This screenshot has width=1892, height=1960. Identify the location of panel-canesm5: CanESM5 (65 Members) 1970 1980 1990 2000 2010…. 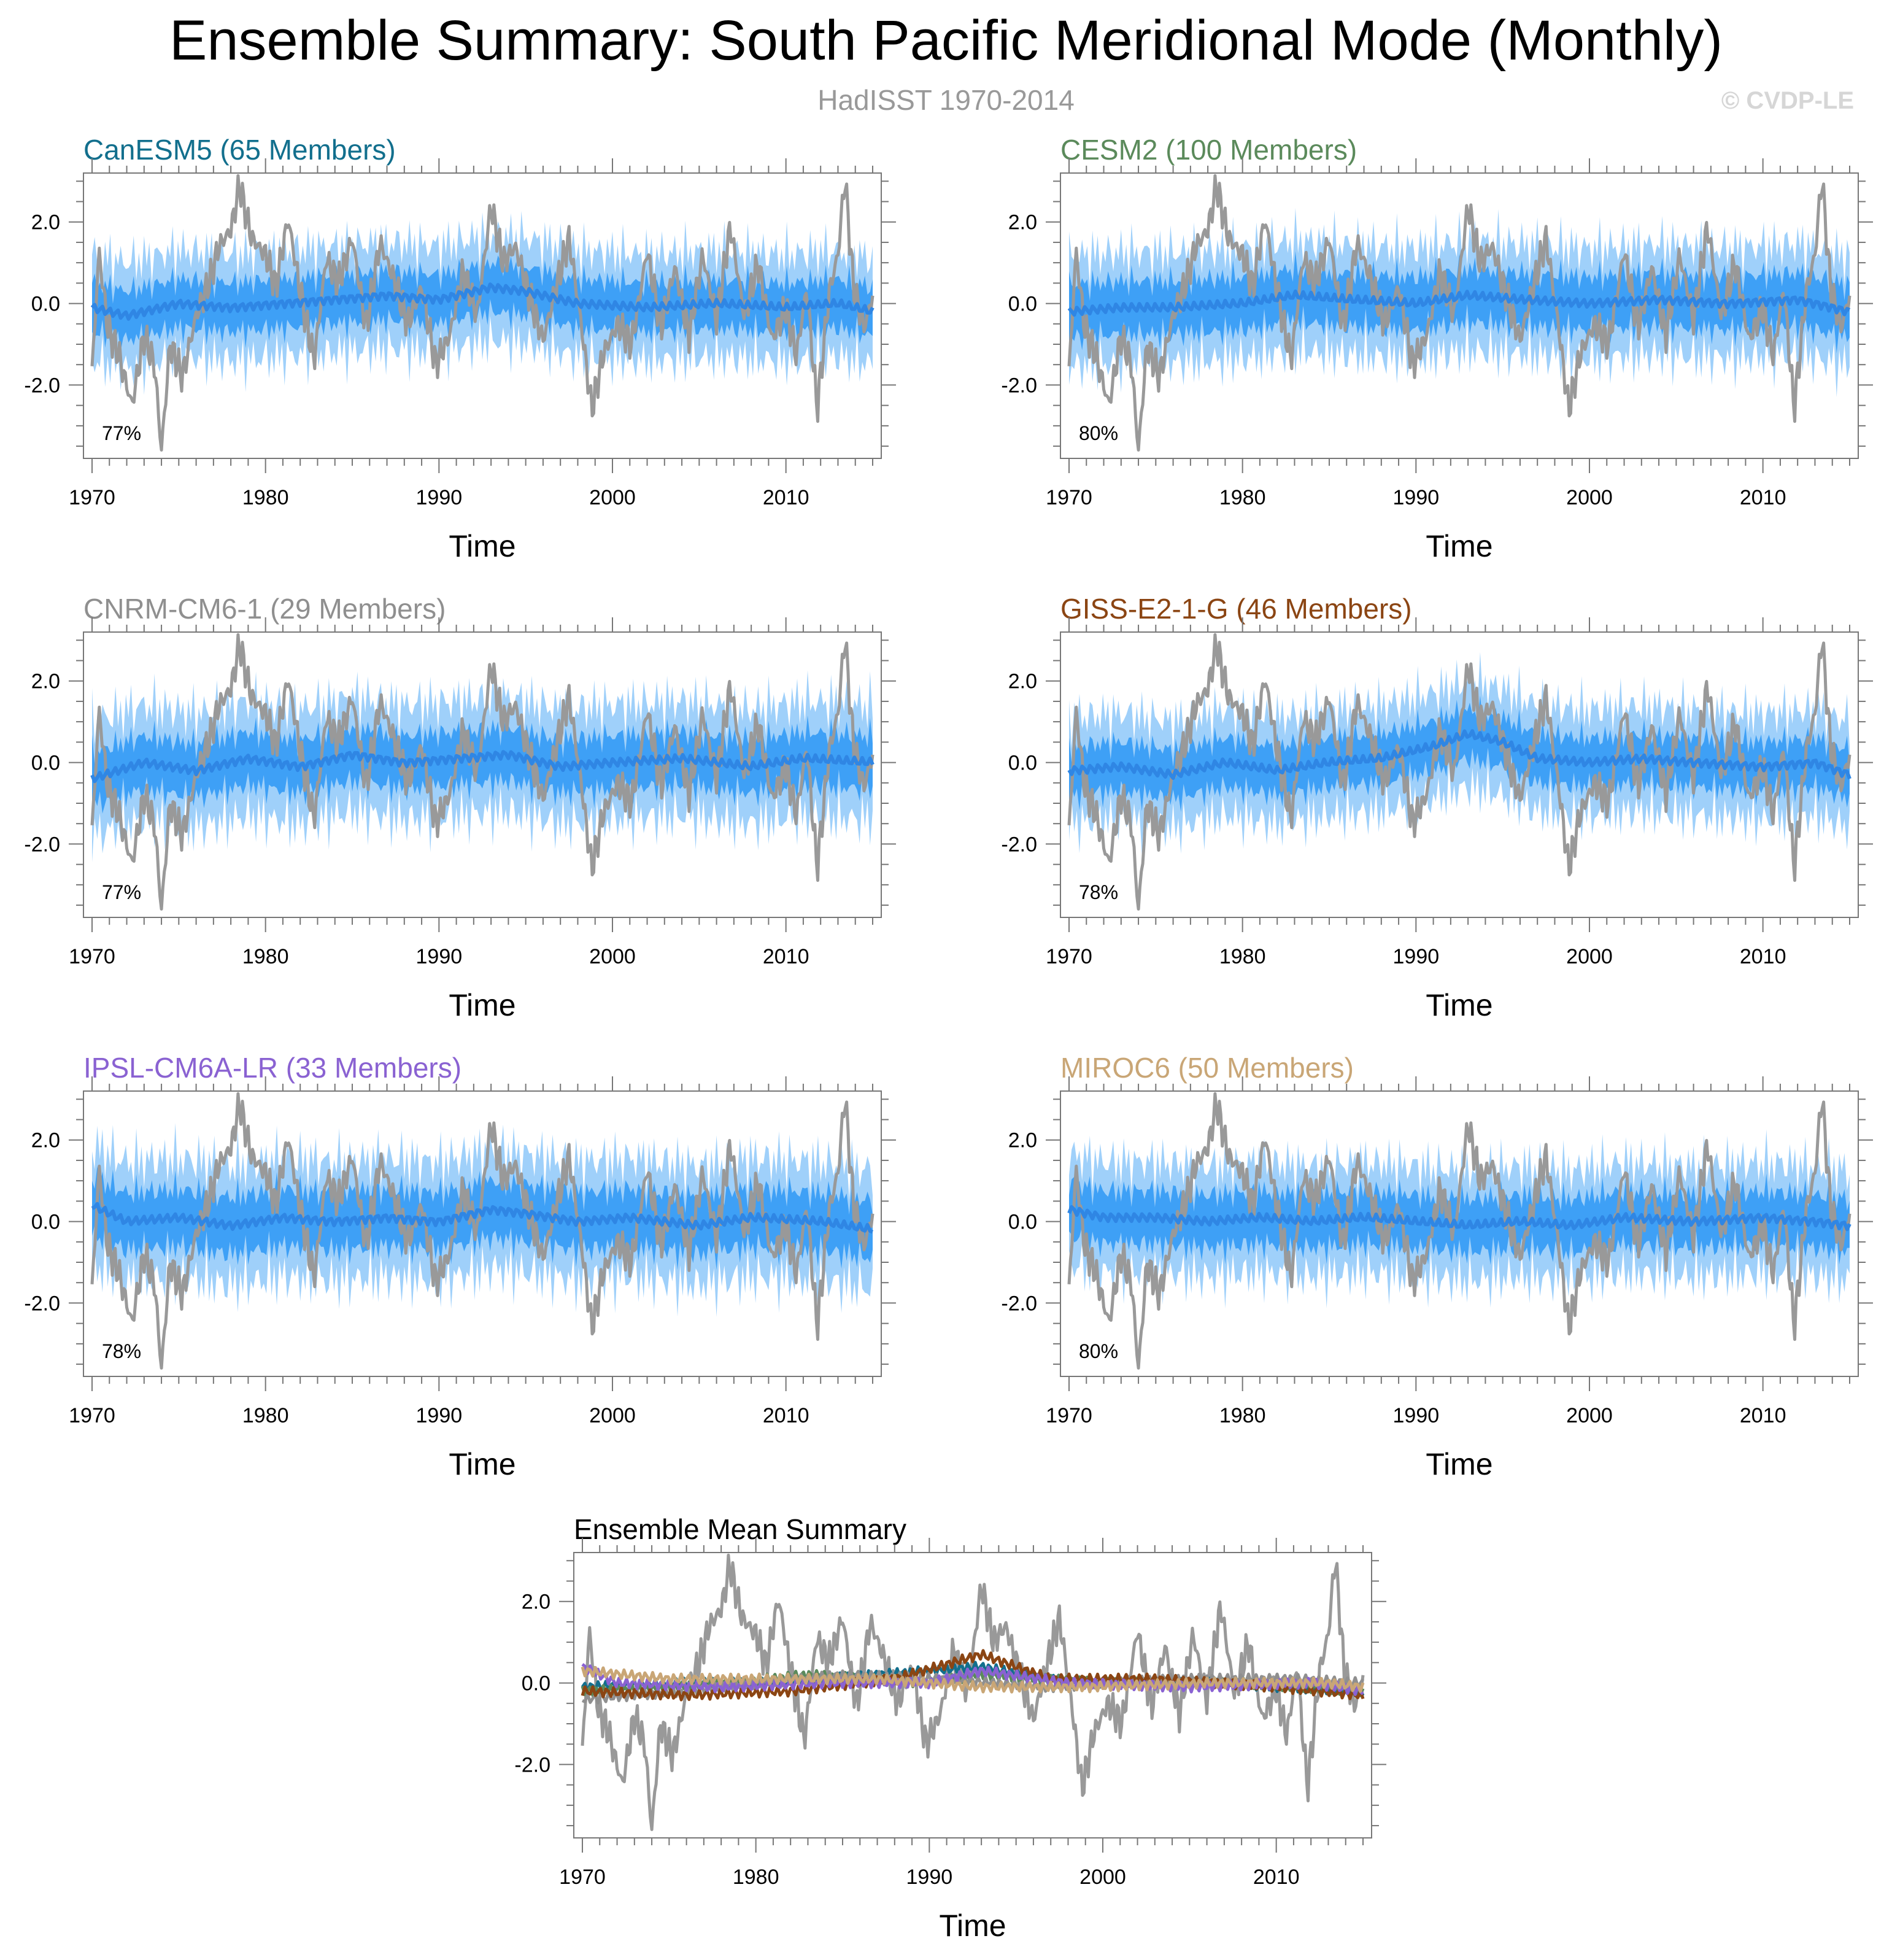
(460, 348).